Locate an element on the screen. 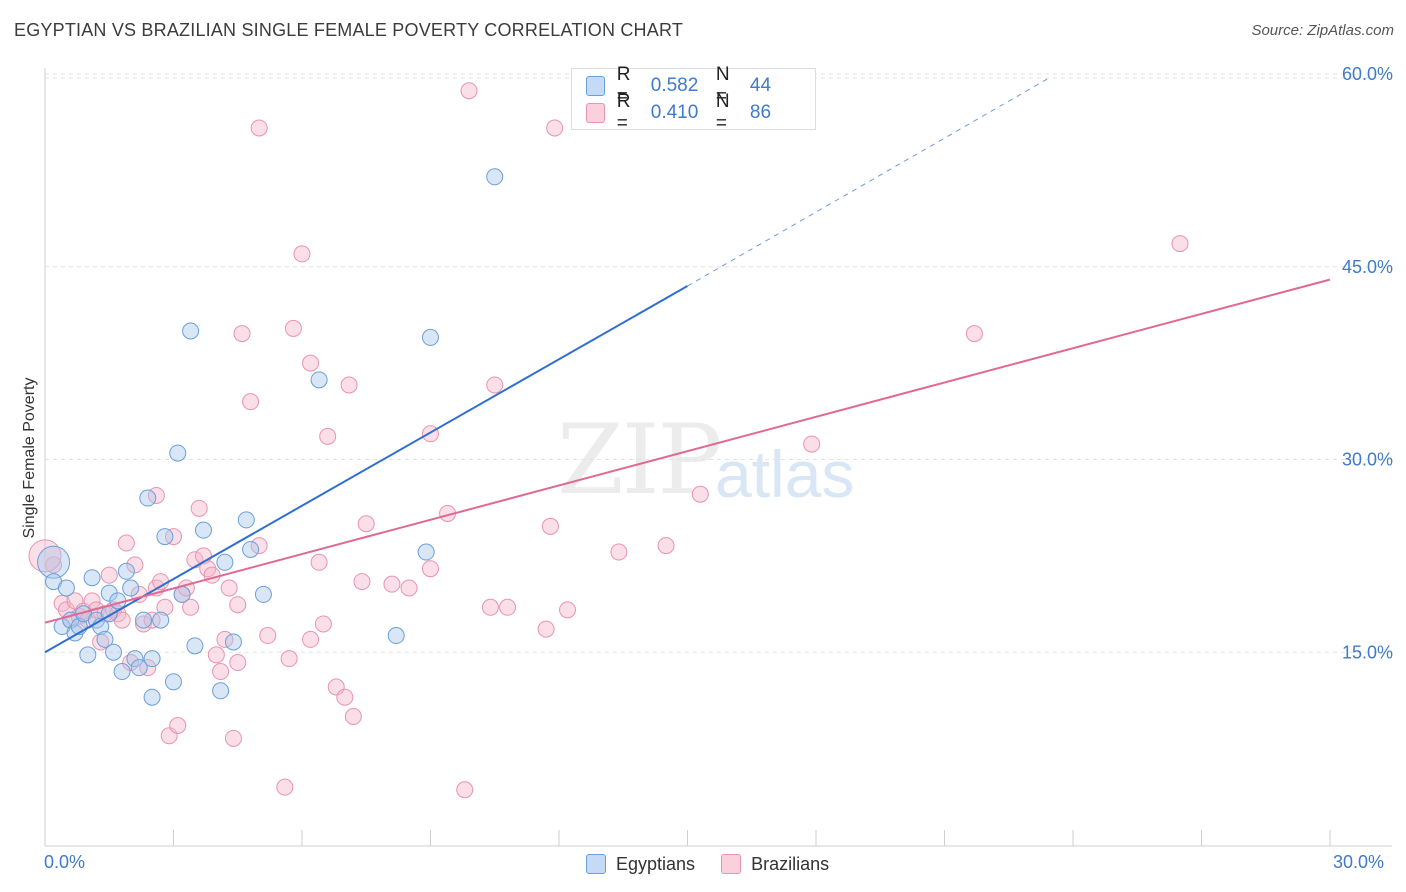 This screenshot has height=892, width=1406. legend-item-egyptians: Egyptians is located at coordinates (640, 864).